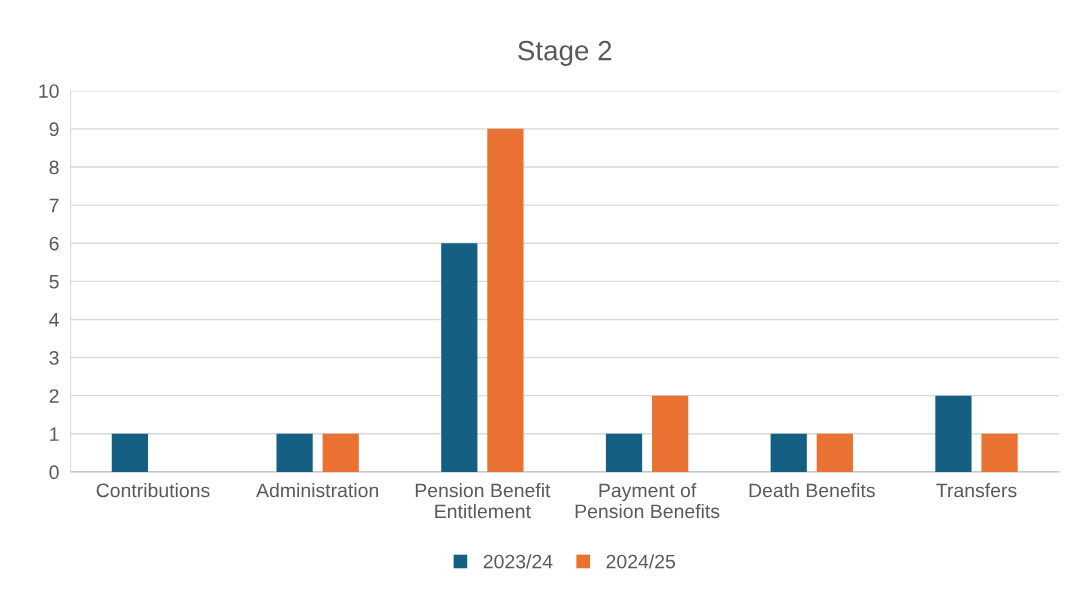 The width and height of the screenshot is (1086, 605). I want to click on y-tick-label: 8, so click(54, 167).